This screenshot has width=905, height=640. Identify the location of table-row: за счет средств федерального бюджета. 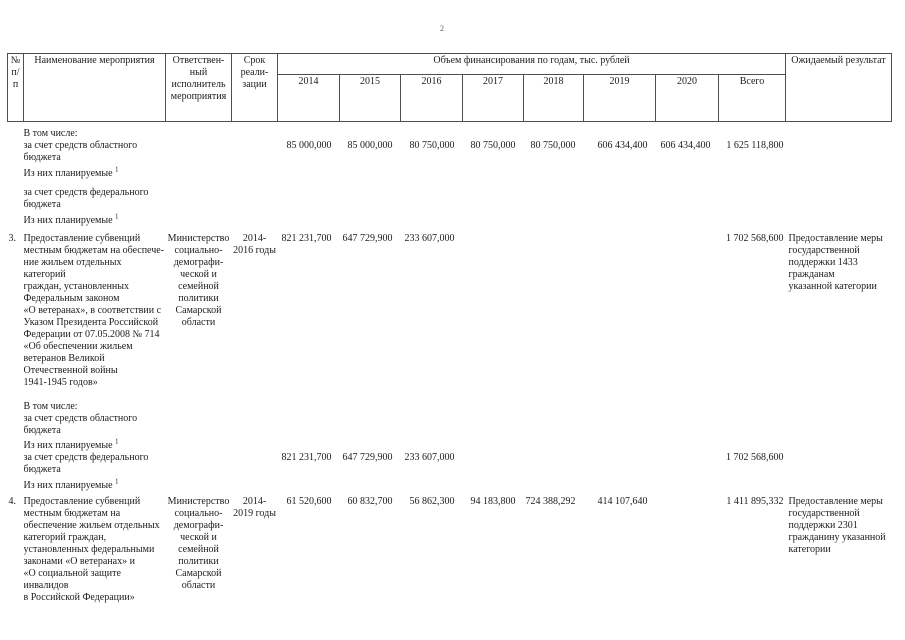
(450, 195).